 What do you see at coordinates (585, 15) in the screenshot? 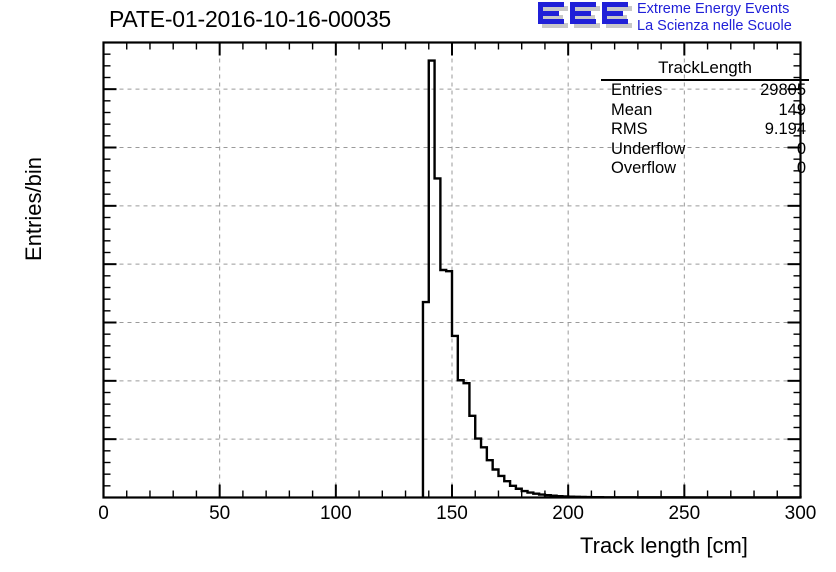
I see `eee-logo-mark` at bounding box center [585, 15].